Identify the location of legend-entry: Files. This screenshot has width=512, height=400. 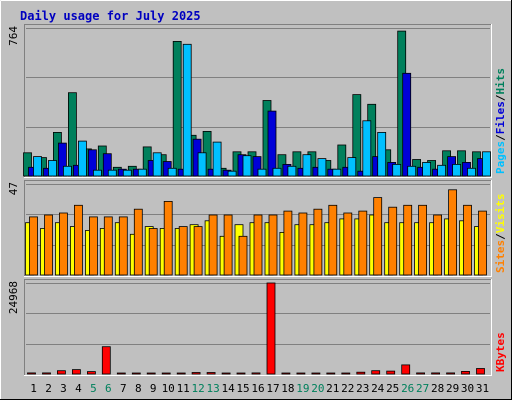
(500, 117).